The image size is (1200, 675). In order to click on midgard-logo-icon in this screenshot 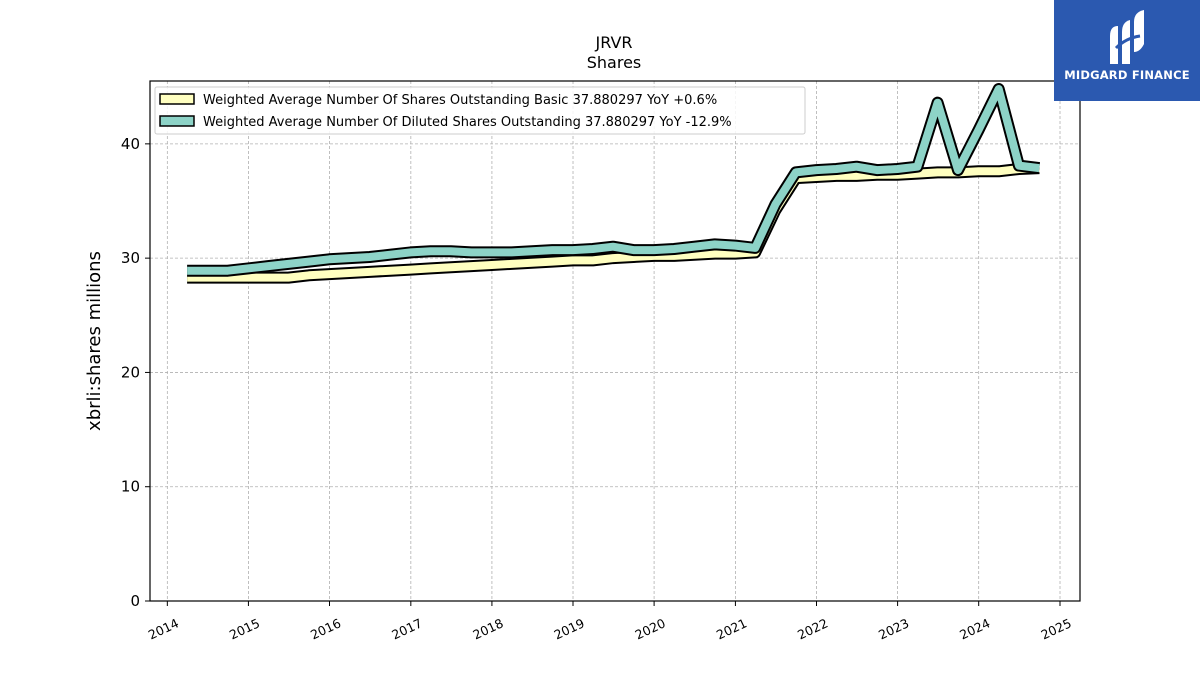, I will do `click(1127, 37)`.